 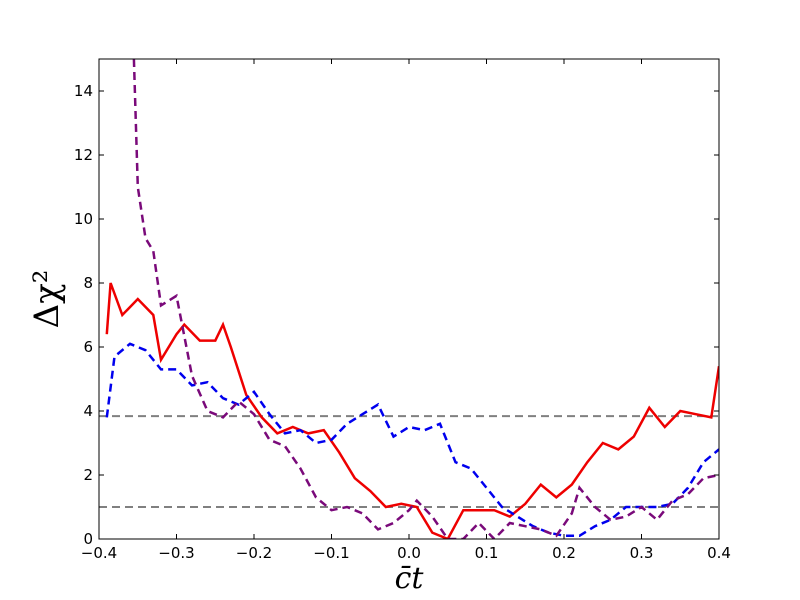 What do you see at coordinates (642, 553) in the screenshot?
I see `x-tick-label: 0.3` at bounding box center [642, 553].